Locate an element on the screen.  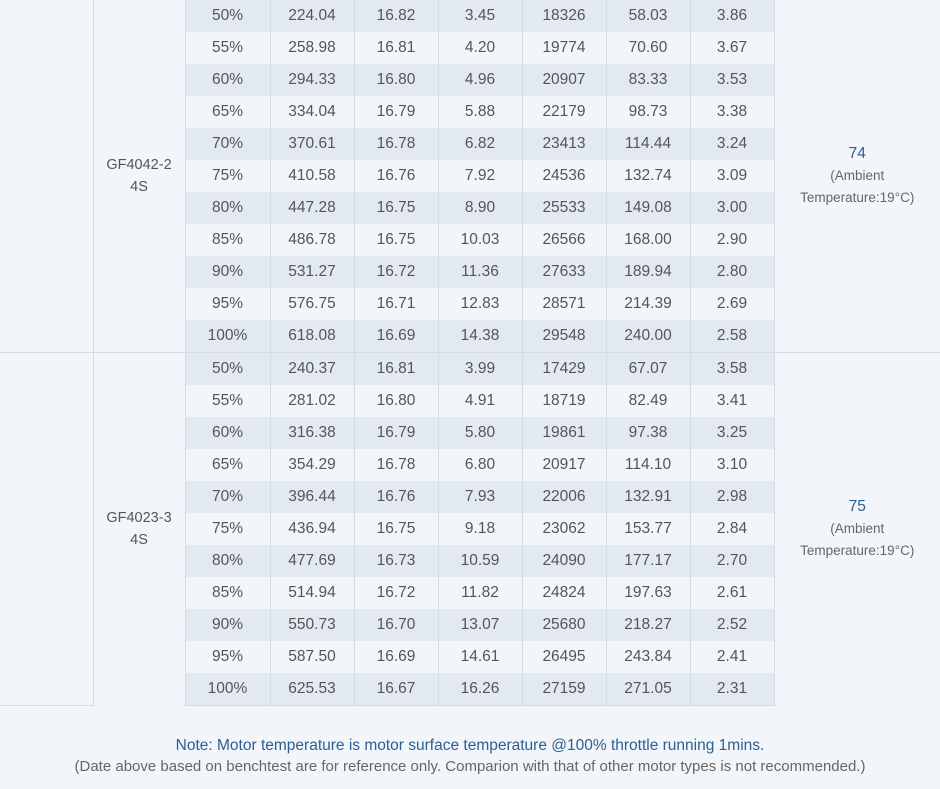
battery-cells: 4S is located at coordinates (139, 540).